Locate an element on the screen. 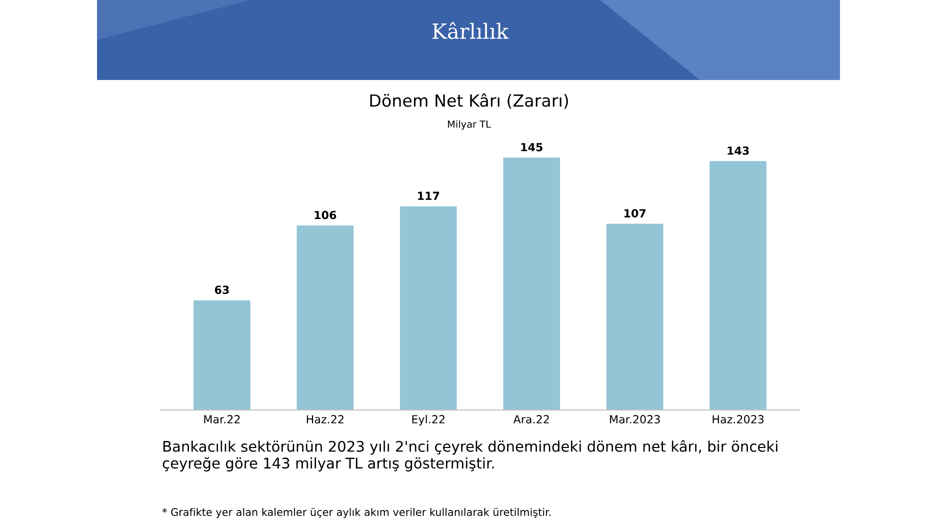 The image size is (938, 527). data-label: 145 is located at coordinates (531, 147).